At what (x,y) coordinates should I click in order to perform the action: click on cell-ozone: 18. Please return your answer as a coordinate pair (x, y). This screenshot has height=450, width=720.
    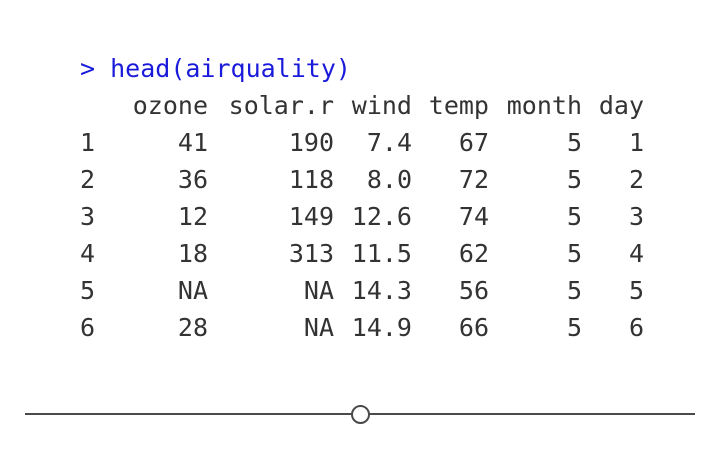
    Looking at the image, I should click on (192, 253).